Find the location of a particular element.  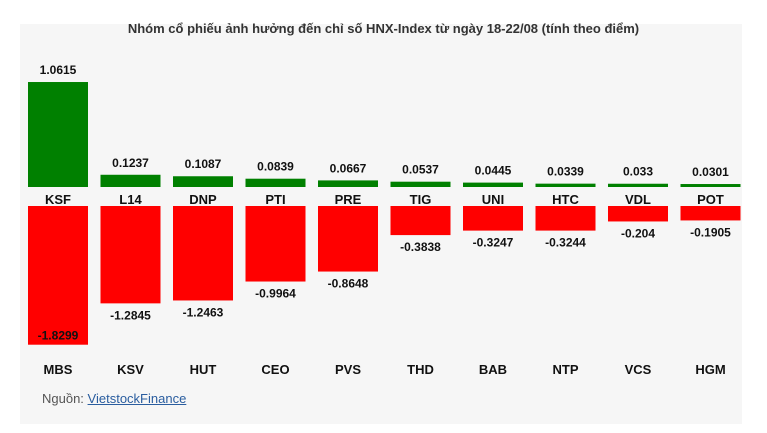

negative-category-label: CEO is located at coordinates (275, 369).